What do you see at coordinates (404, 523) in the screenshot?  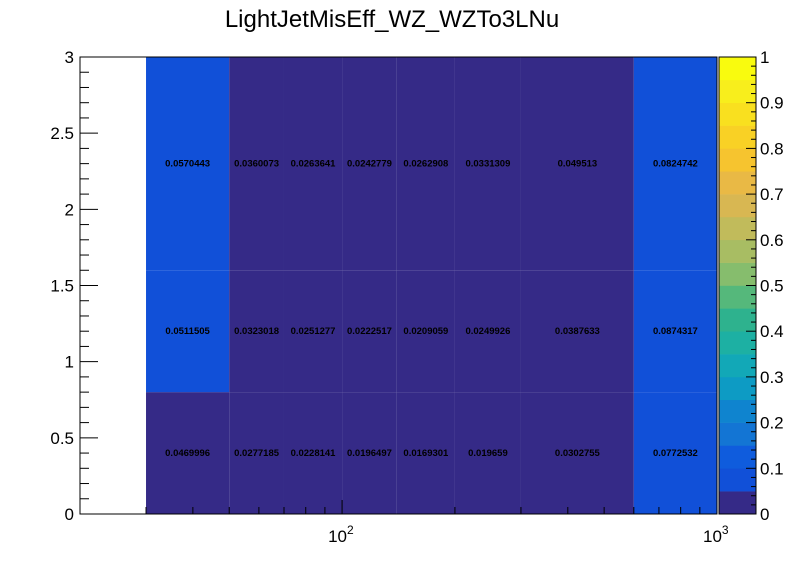 I see `x-axis: 10² 10³` at bounding box center [404, 523].